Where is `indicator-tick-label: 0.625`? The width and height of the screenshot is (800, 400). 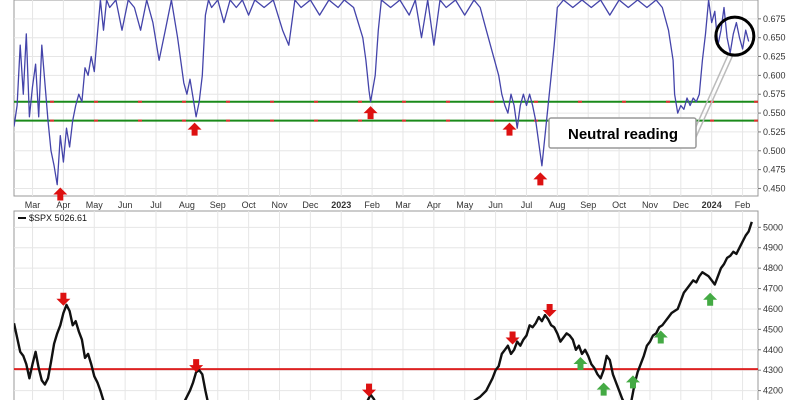
indicator-tick-label: 0.625 is located at coordinates (774, 57).